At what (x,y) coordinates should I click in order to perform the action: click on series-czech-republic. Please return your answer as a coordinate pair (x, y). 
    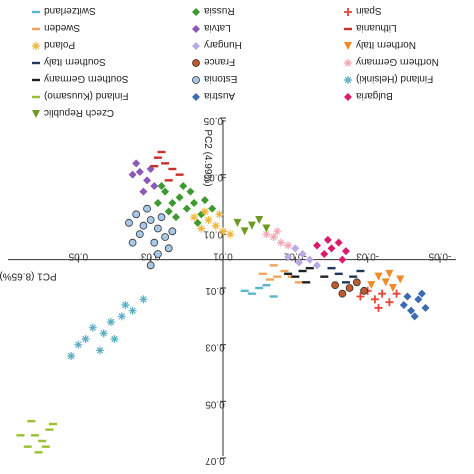
    Looking at the image, I should click on (252, 226).